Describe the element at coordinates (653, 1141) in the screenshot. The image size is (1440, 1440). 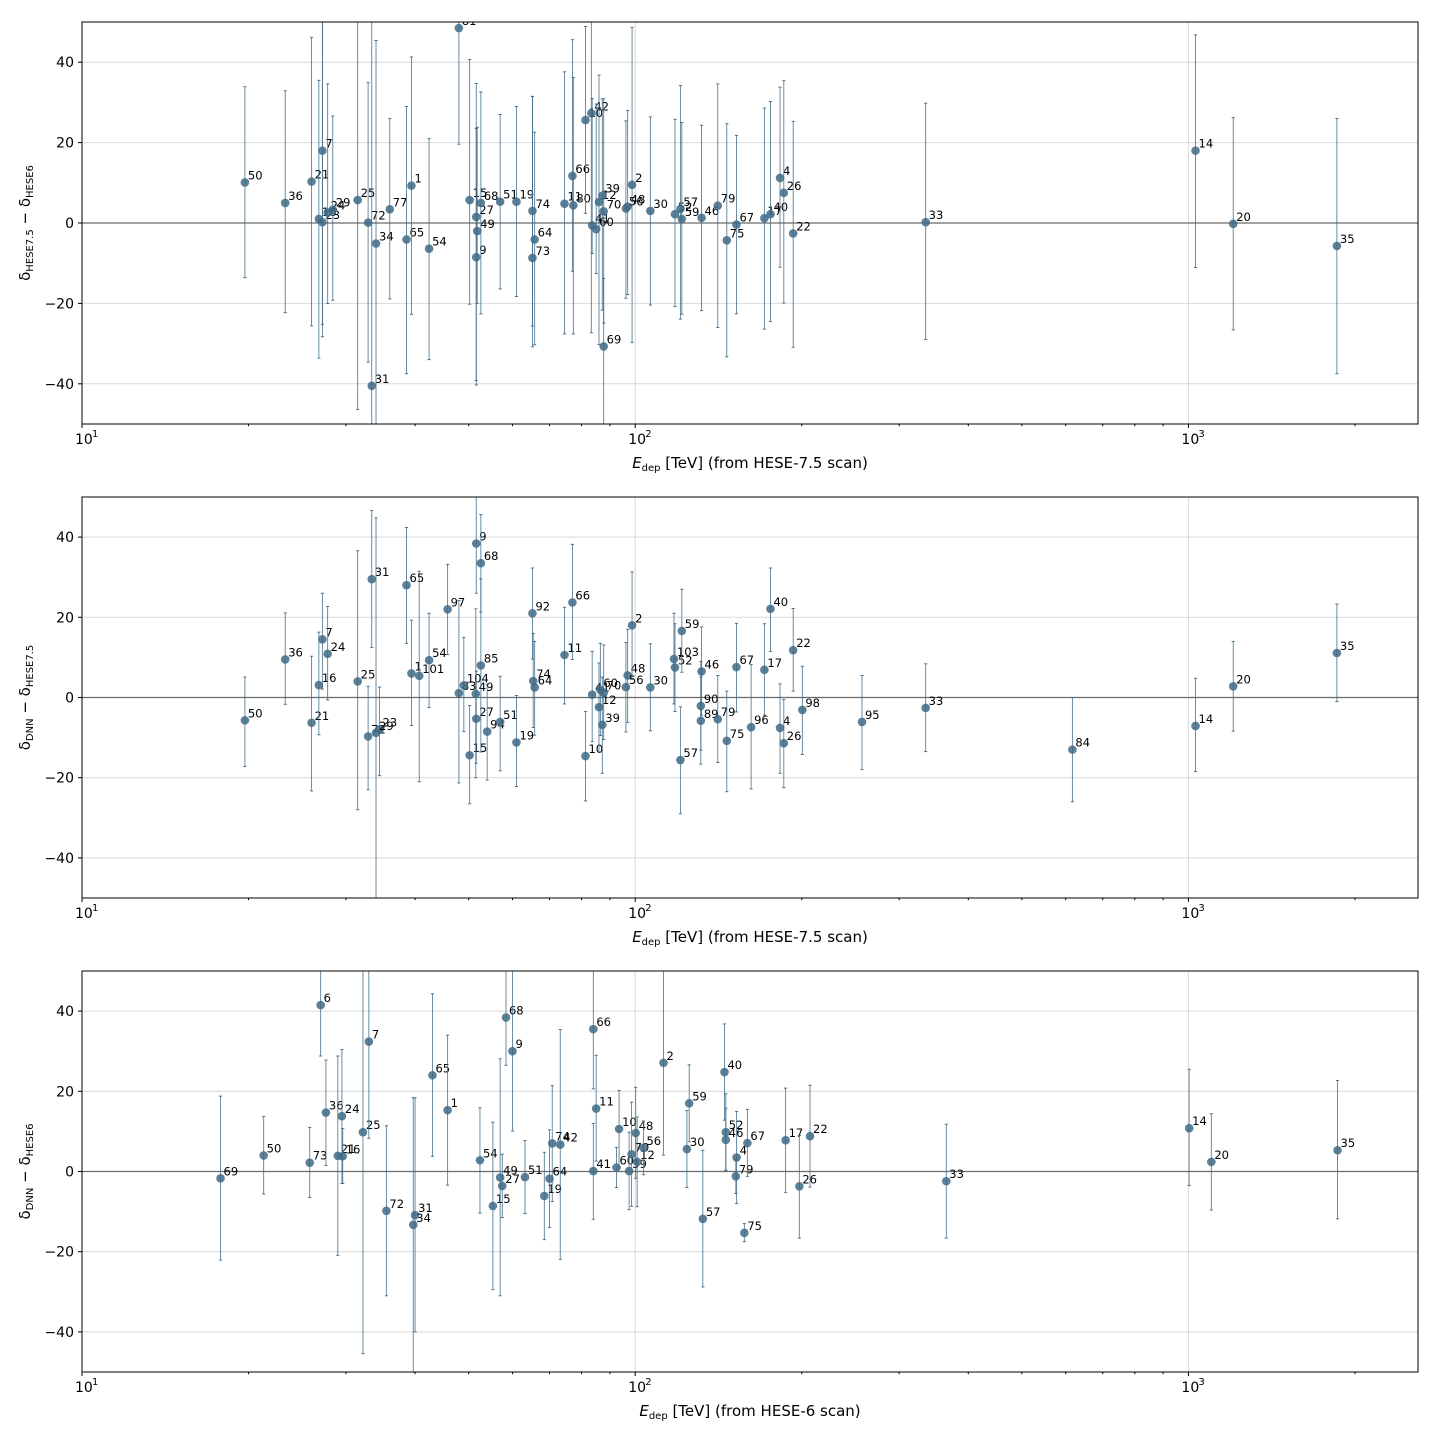
I see `point-label: 56` at that location.